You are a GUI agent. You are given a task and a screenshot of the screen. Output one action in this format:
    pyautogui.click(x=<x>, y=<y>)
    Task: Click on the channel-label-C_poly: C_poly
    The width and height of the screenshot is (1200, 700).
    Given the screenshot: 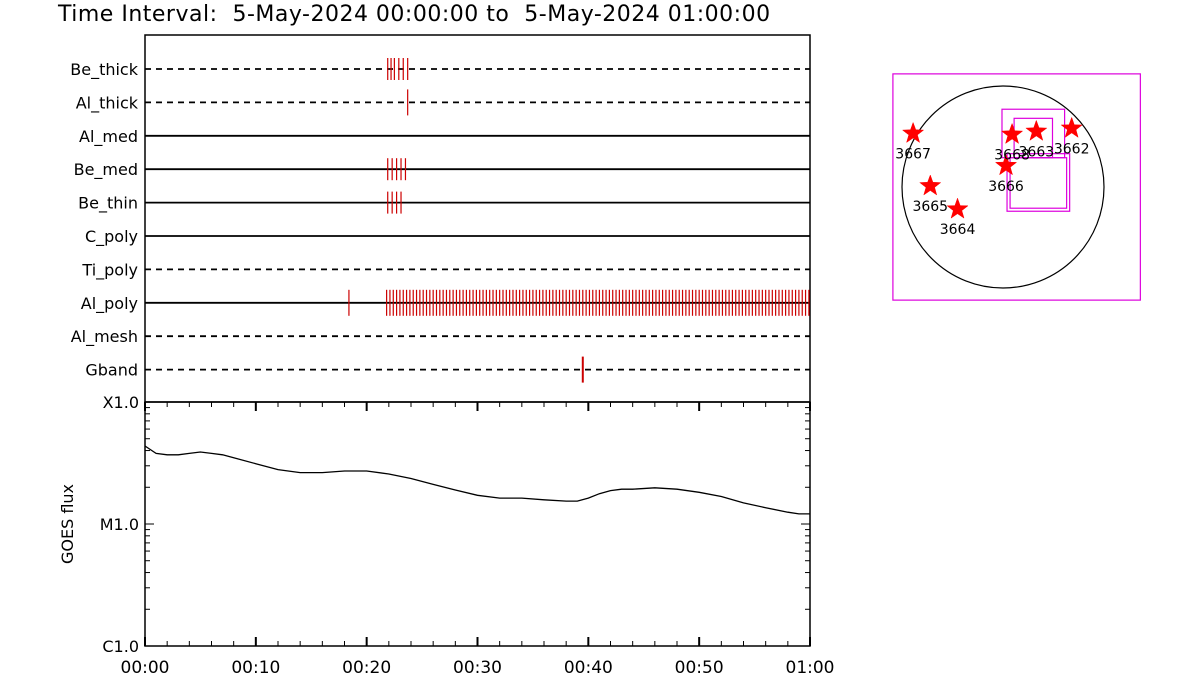 What is the action you would take?
    pyautogui.click(x=111, y=237)
    